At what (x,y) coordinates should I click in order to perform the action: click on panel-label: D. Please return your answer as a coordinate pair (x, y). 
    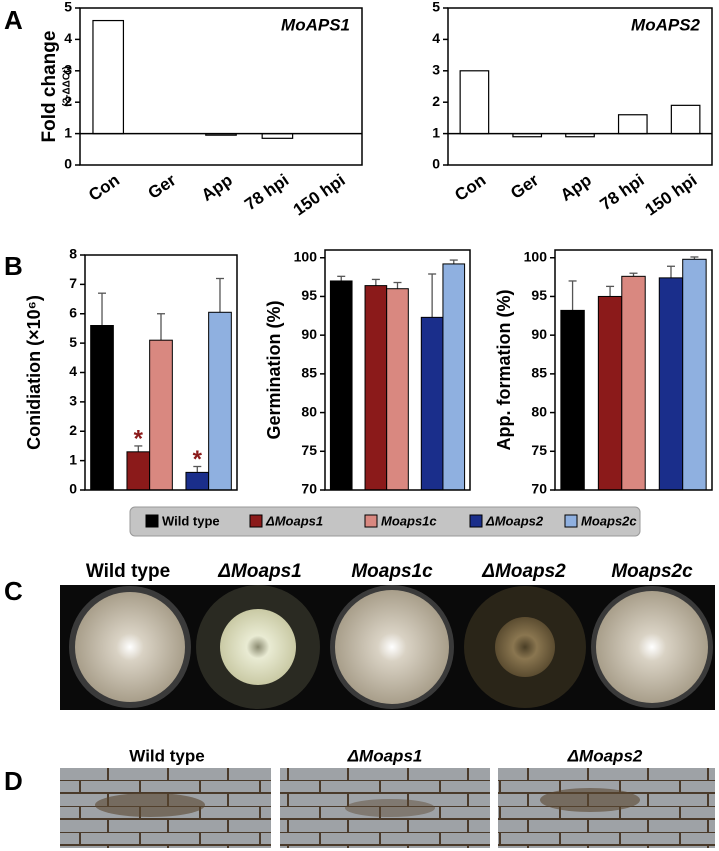
    Looking at the image, I should click on (13, 781).